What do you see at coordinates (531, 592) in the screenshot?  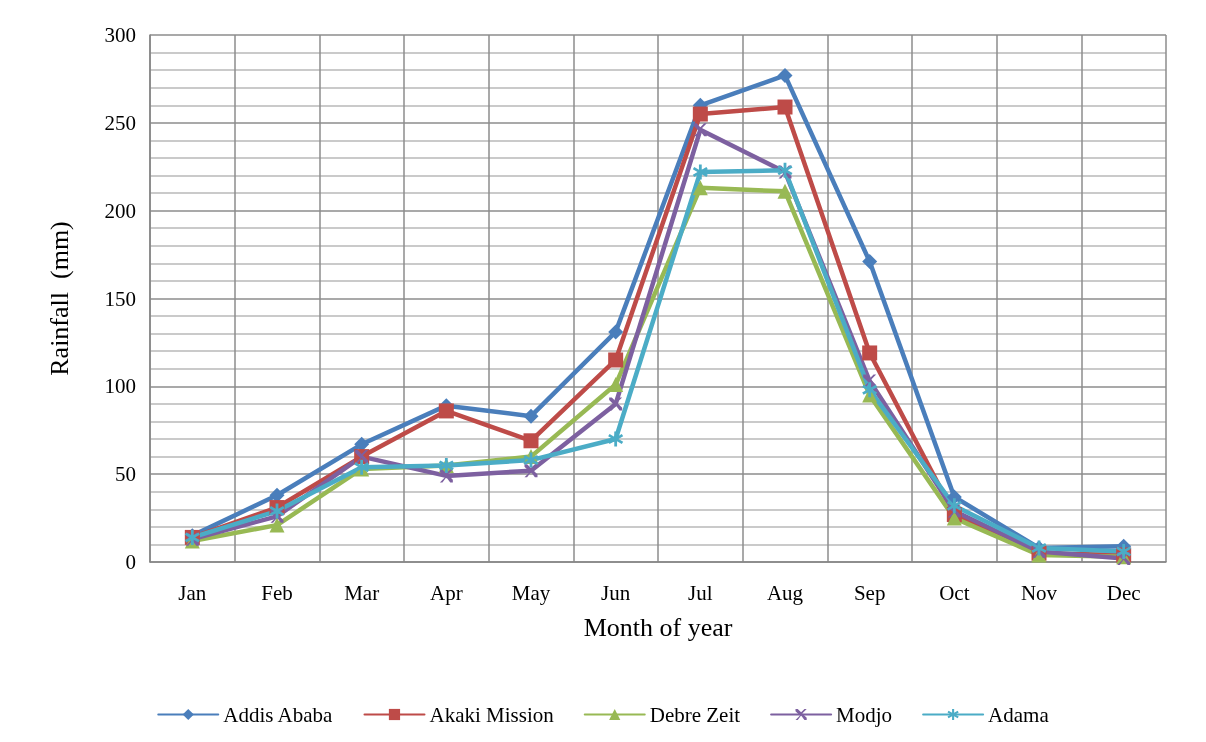 I see `x-tick-label: May` at bounding box center [531, 592].